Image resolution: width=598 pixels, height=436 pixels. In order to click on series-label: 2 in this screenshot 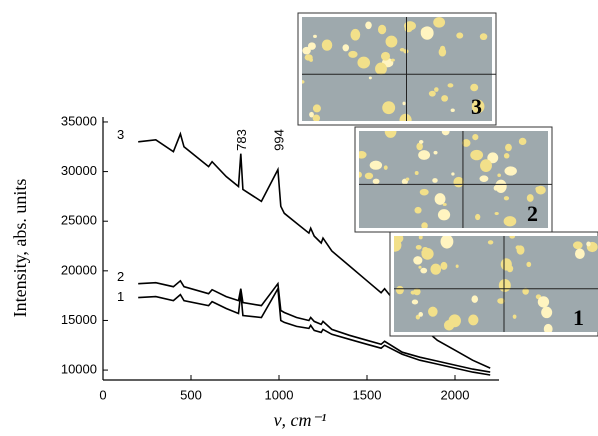, I will do `click(120, 276)`.